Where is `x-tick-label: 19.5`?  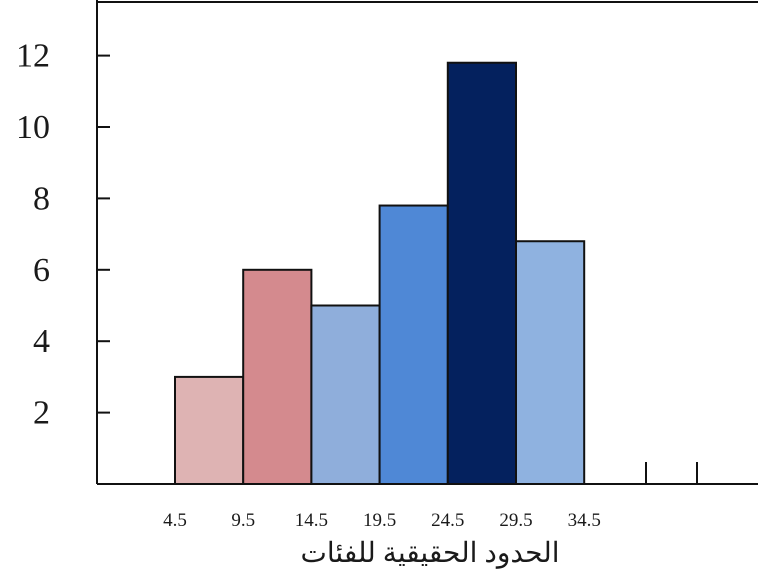
x-tick-label: 19.5 is located at coordinates (379, 520).